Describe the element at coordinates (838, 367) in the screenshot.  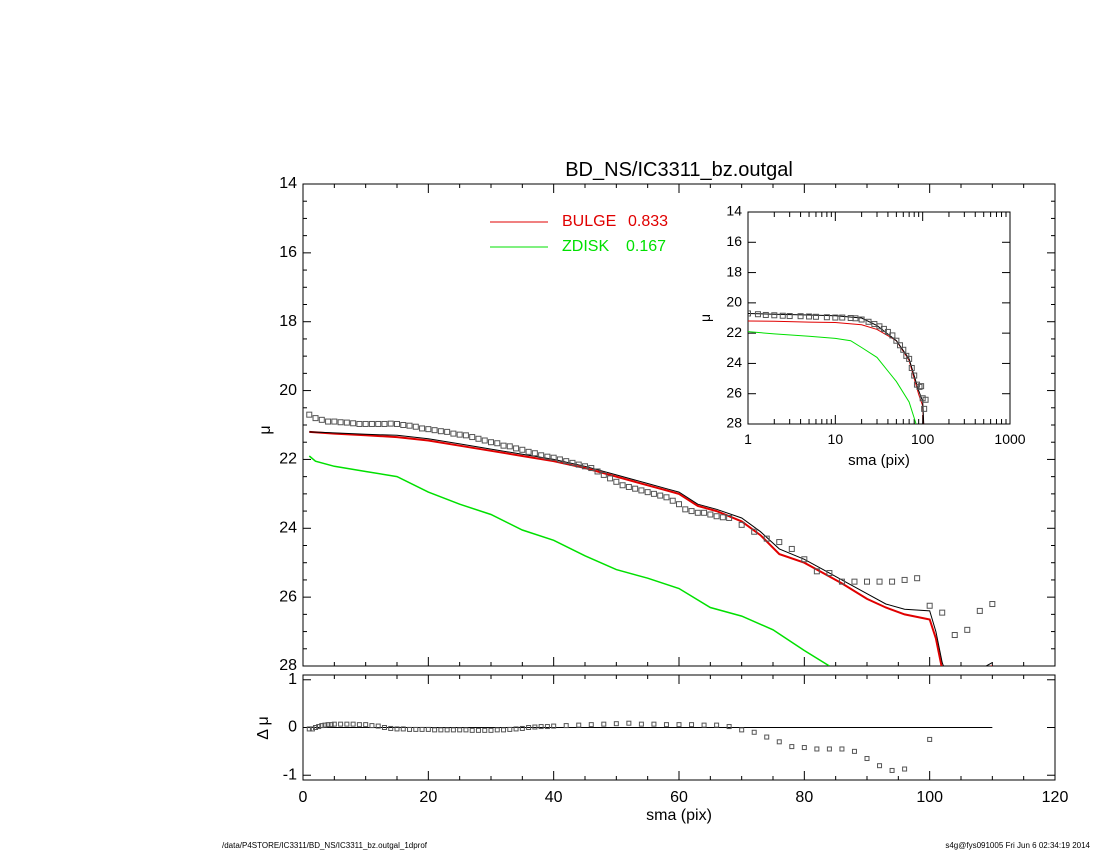
I see `inset-series-group` at that location.